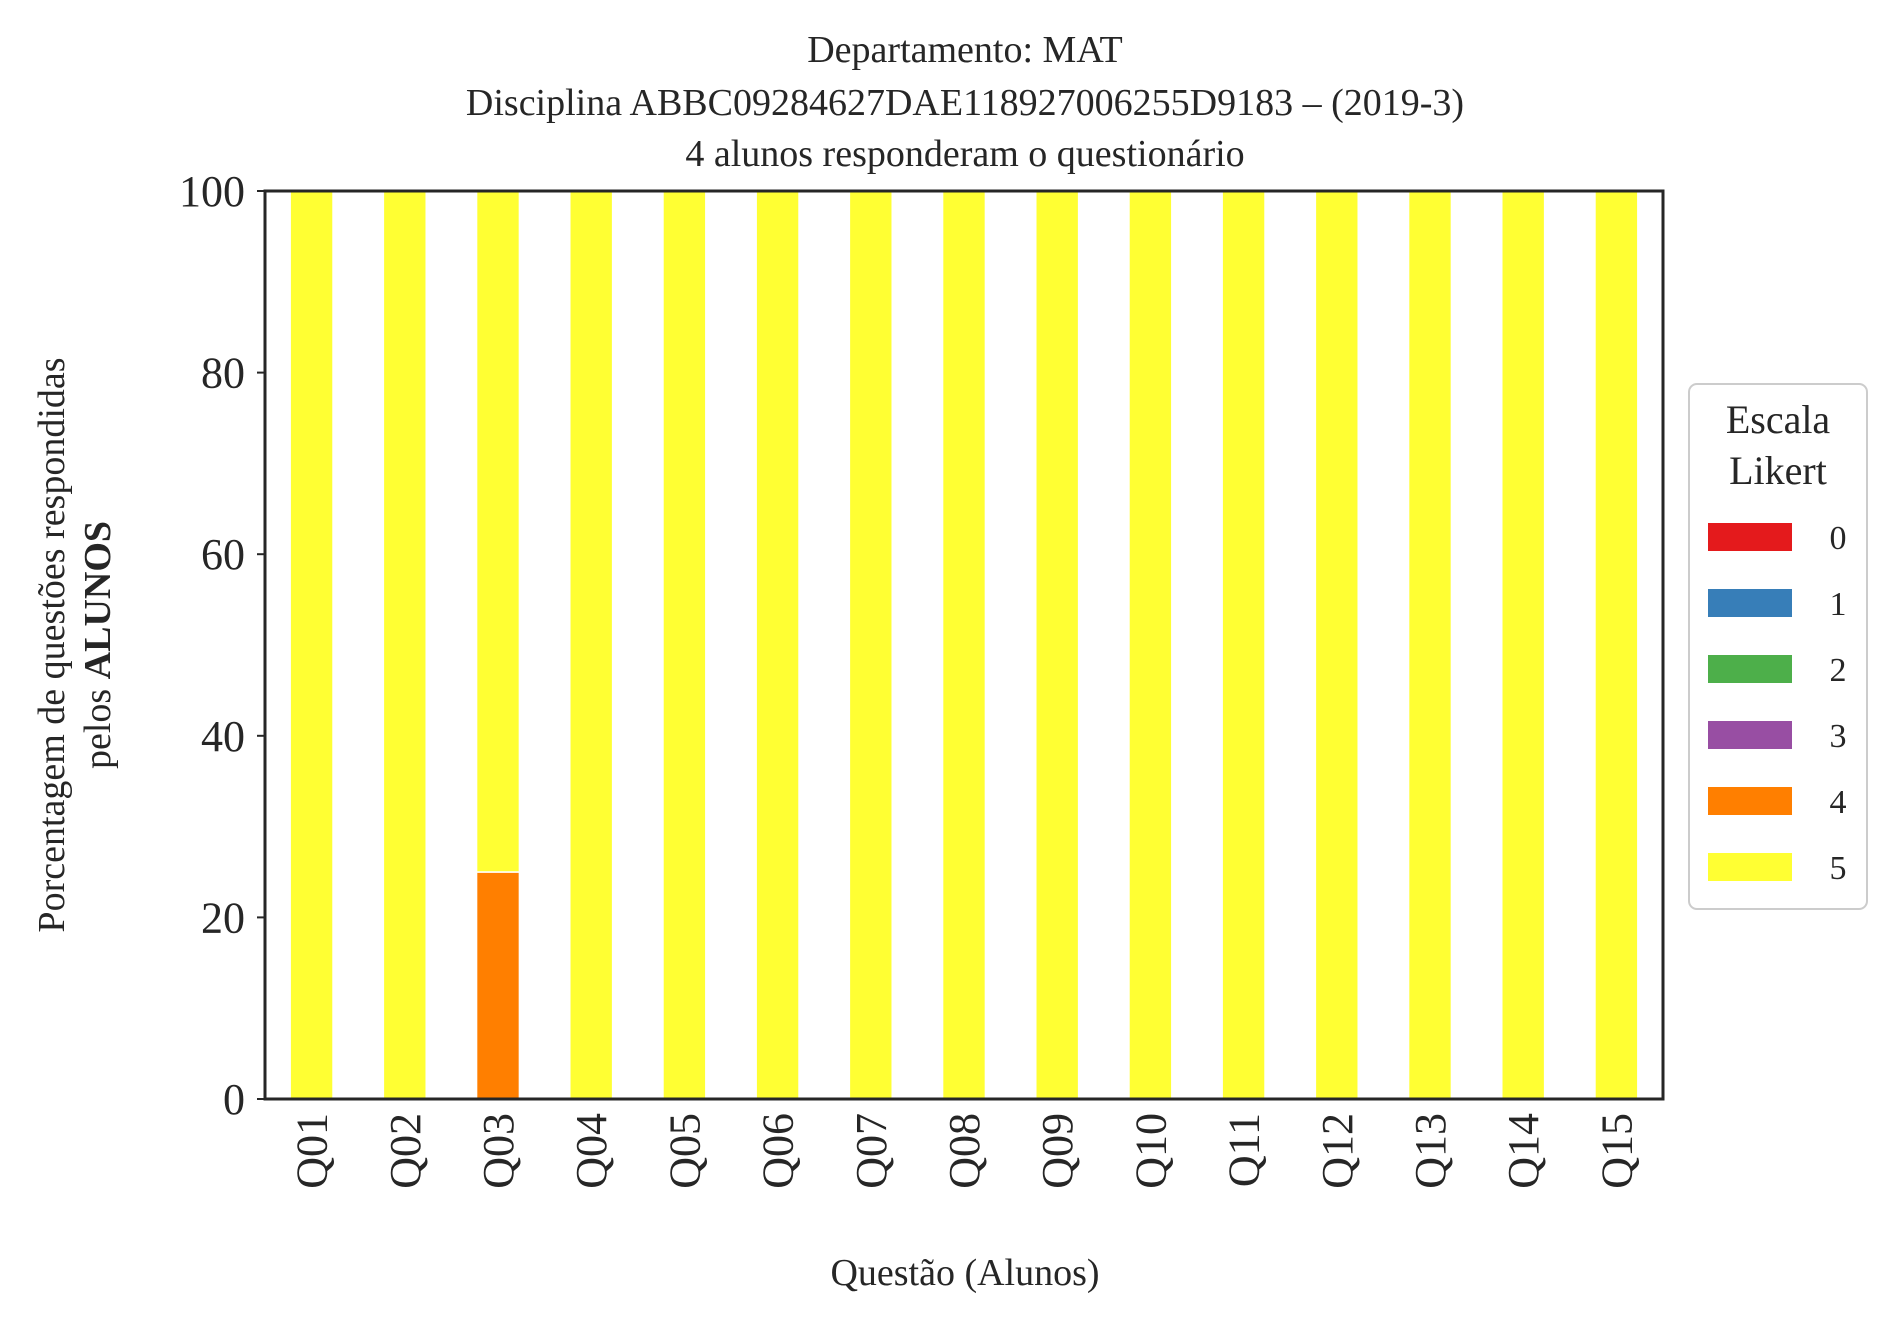  What do you see at coordinates (591, 1151) in the screenshot?
I see `x-tick-label-q04: Q04` at bounding box center [591, 1151].